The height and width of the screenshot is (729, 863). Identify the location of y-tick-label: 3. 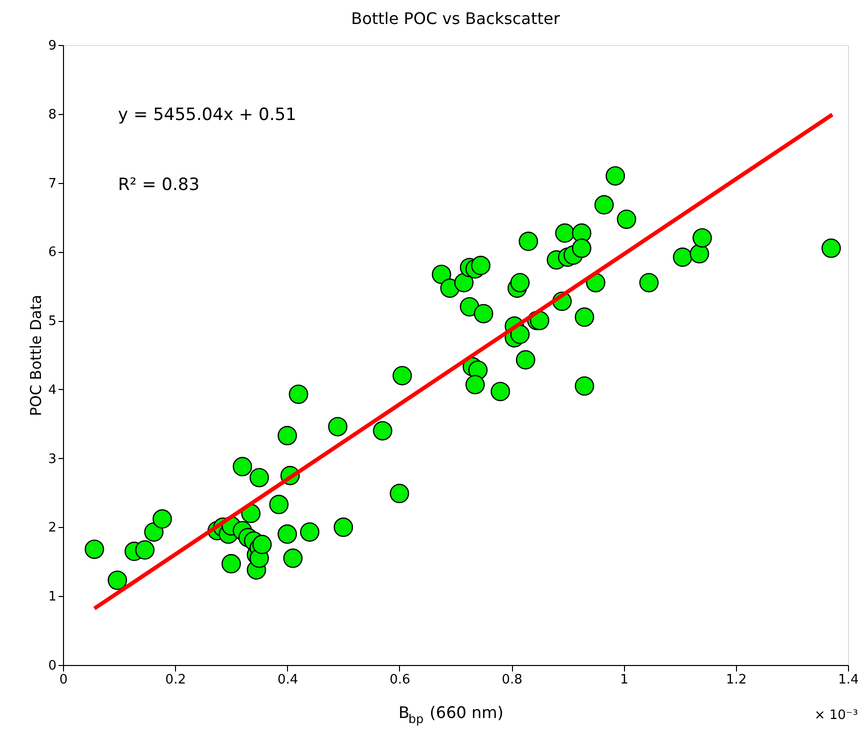
(52, 459).